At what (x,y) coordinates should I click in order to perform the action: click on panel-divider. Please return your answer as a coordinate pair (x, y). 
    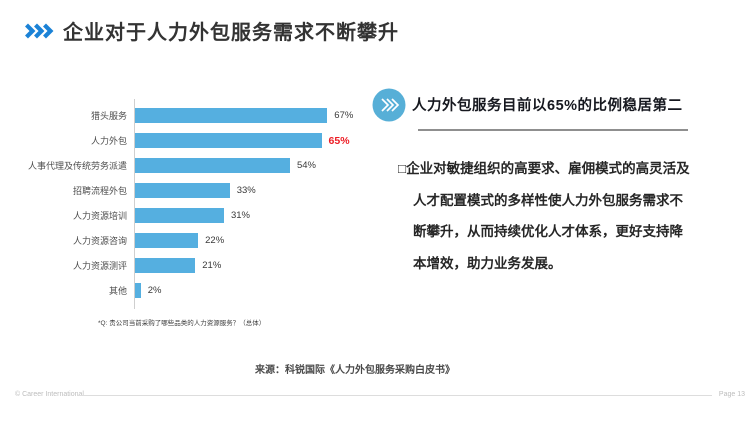
    Looking at the image, I should click on (553, 130).